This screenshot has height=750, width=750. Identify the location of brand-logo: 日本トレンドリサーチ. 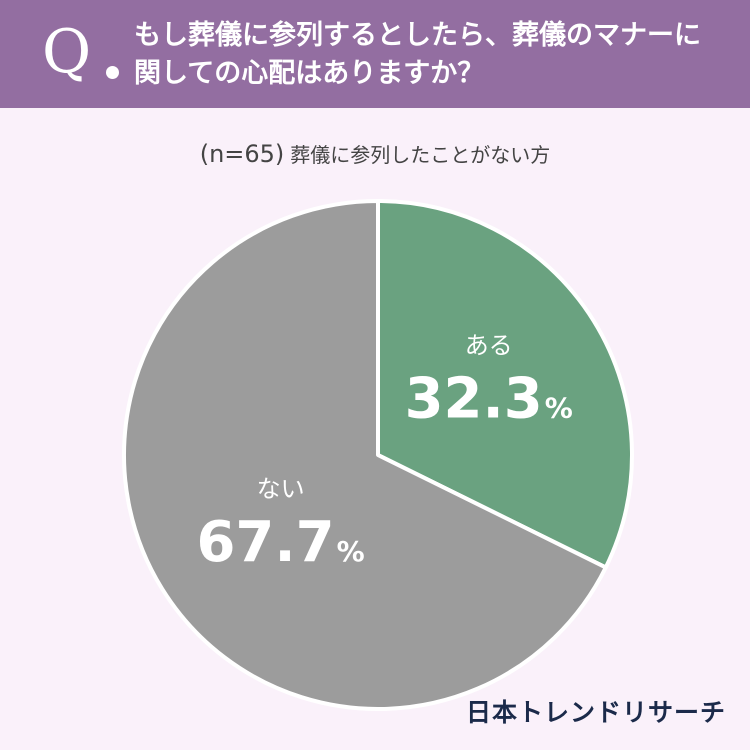
(595, 712).